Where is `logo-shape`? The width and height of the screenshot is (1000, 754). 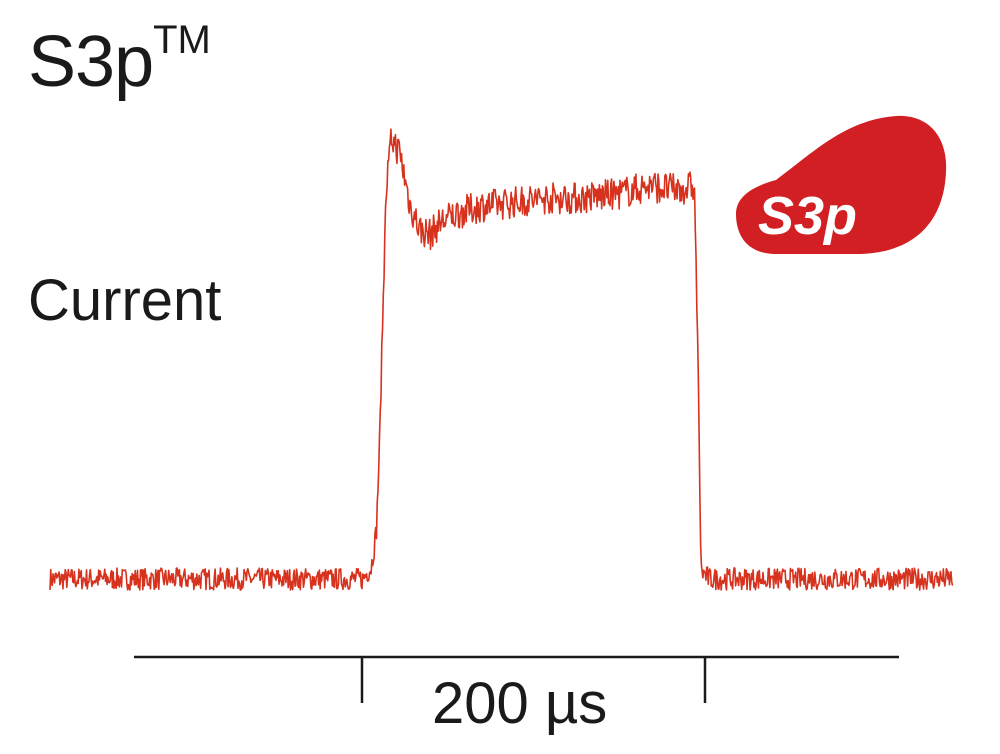
logo-shape is located at coordinates (841, 184).